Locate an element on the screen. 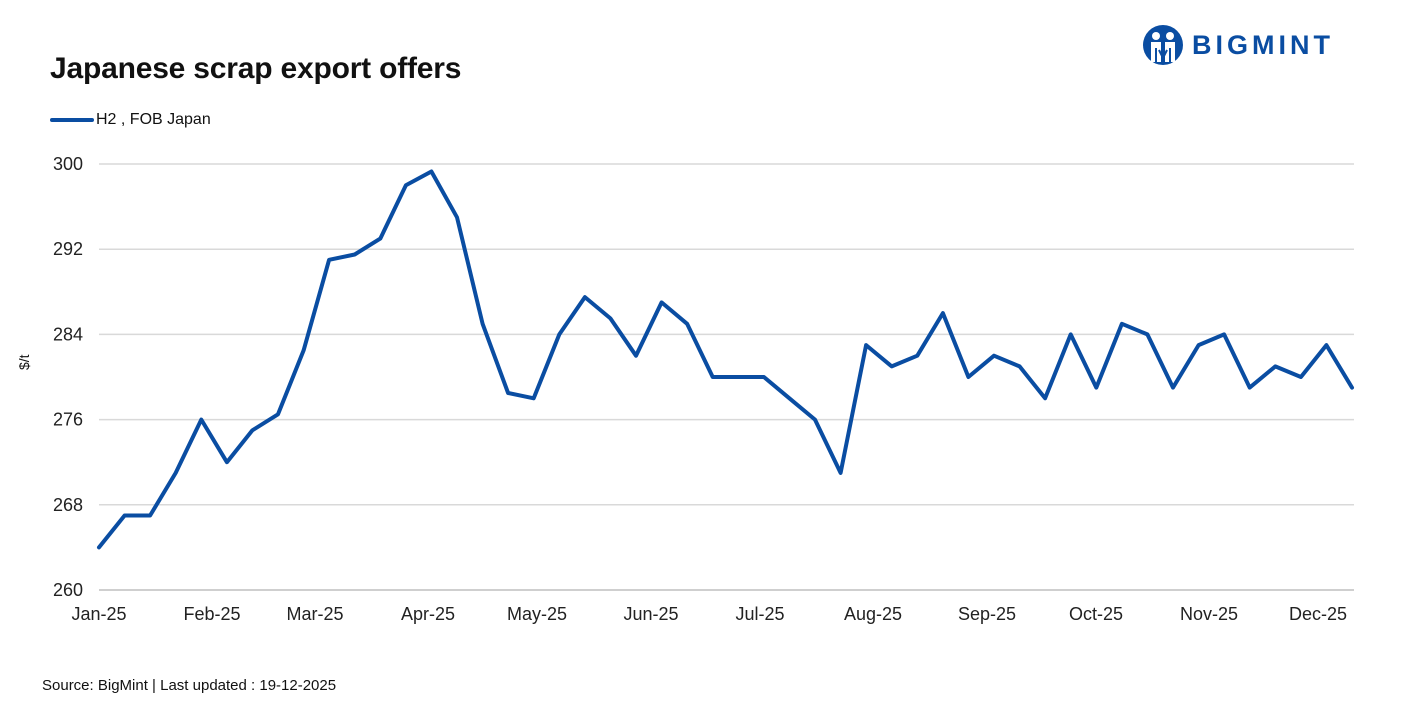 This screenshot has width=1417, height=708. logo-mark-icon is located at coordinates (1163, 45).